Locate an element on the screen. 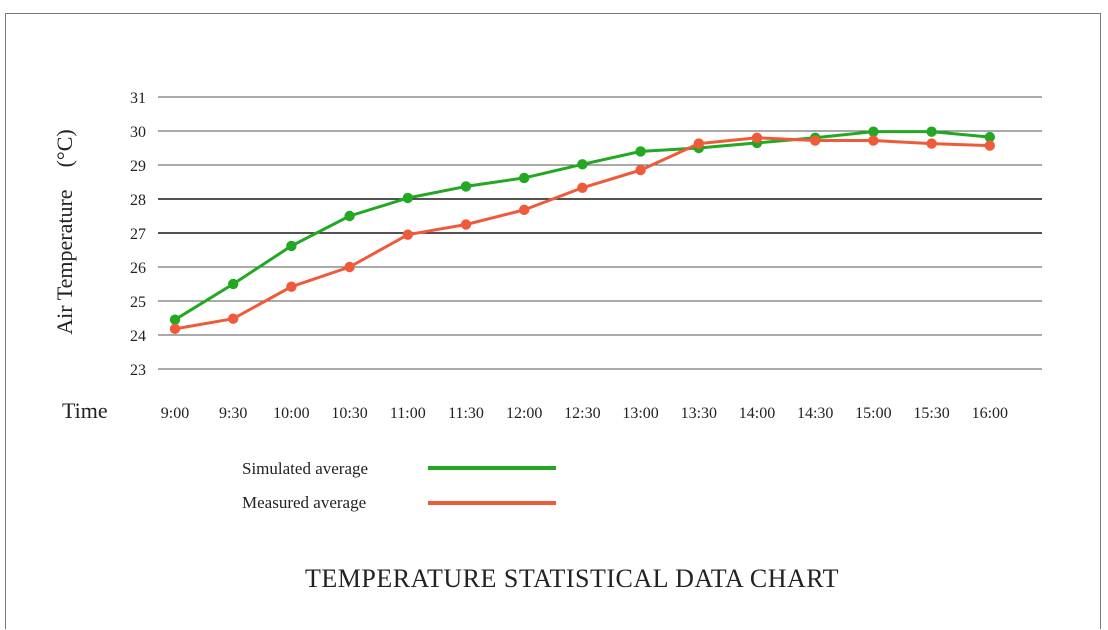  y-tick-label: 29 is located at coordinates (138, 166).